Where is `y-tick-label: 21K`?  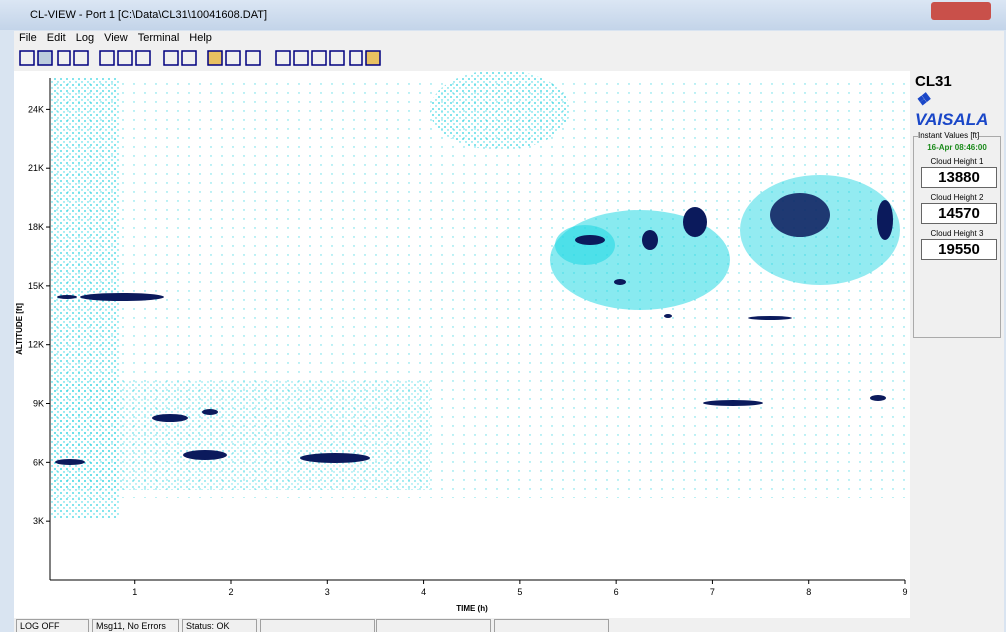 y-tick-label: 21K is located at coordinates (36, 168).